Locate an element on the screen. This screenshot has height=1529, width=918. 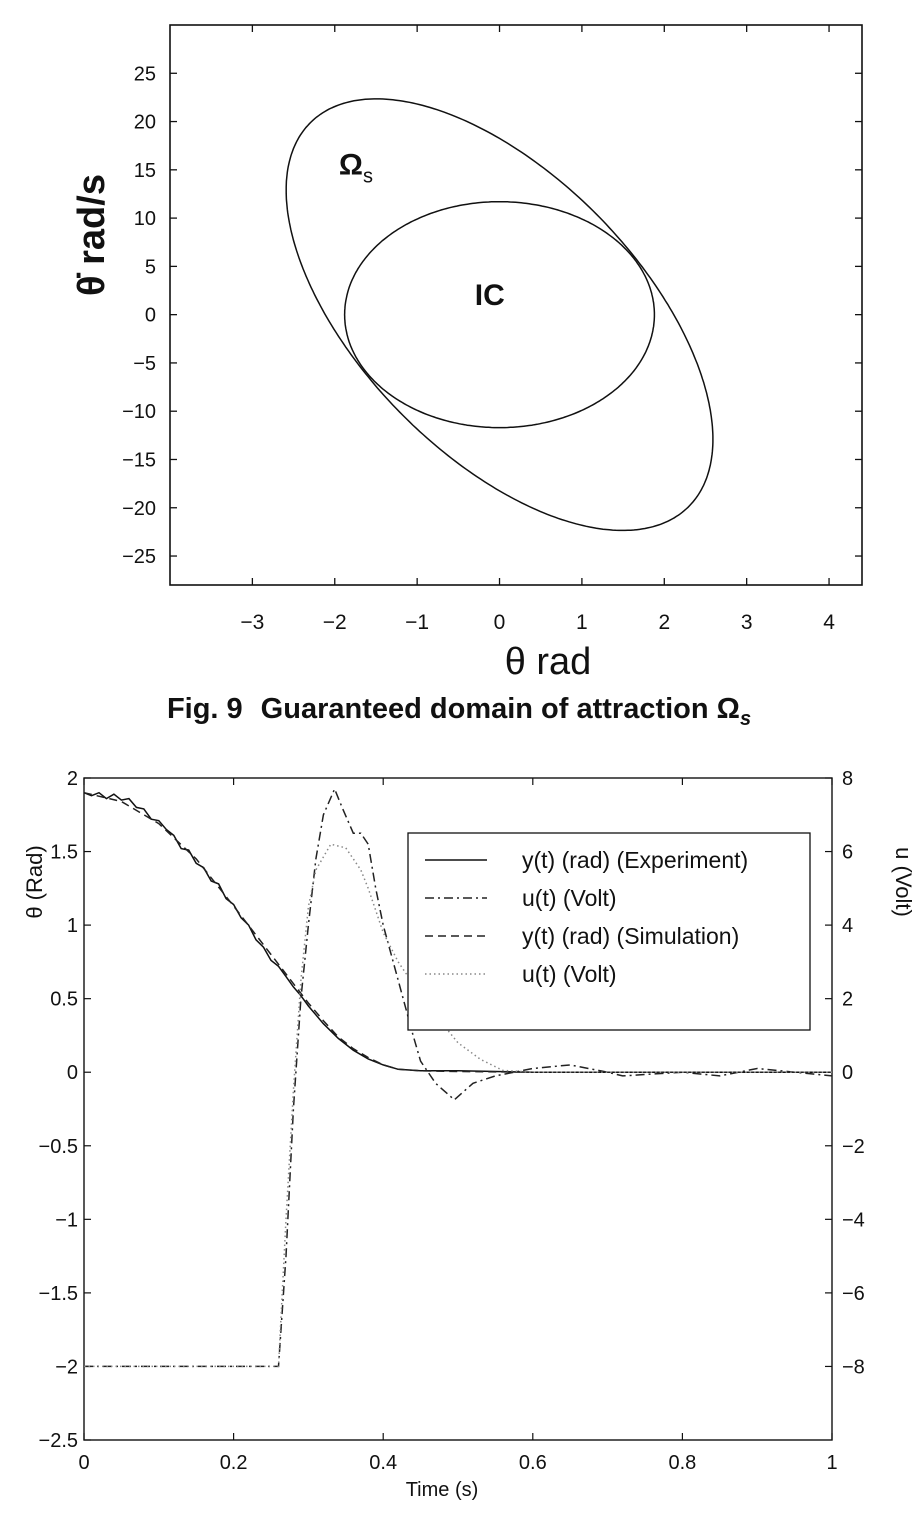
caption-prefix: Fig. 9 is located at coordinates (205, 709).